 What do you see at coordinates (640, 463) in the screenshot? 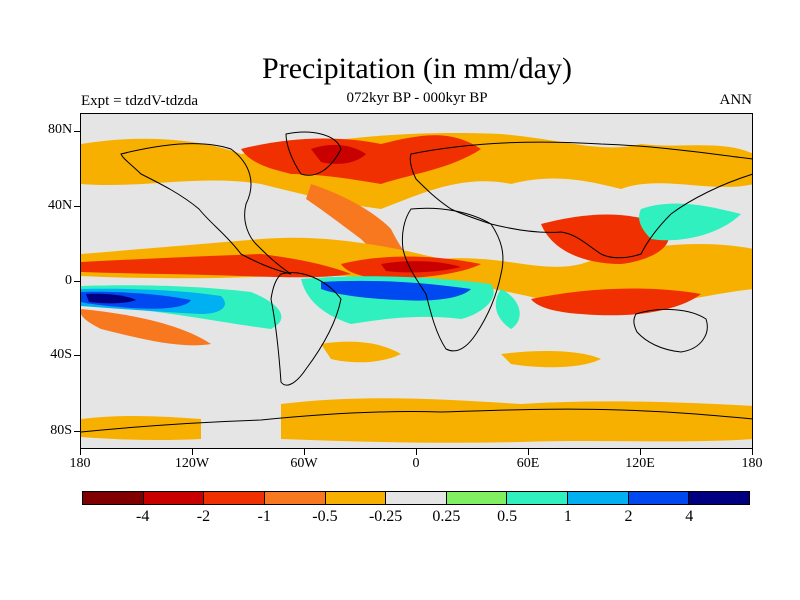
I see `lon-label-120e: 120E` at bounding box center [640, 463].